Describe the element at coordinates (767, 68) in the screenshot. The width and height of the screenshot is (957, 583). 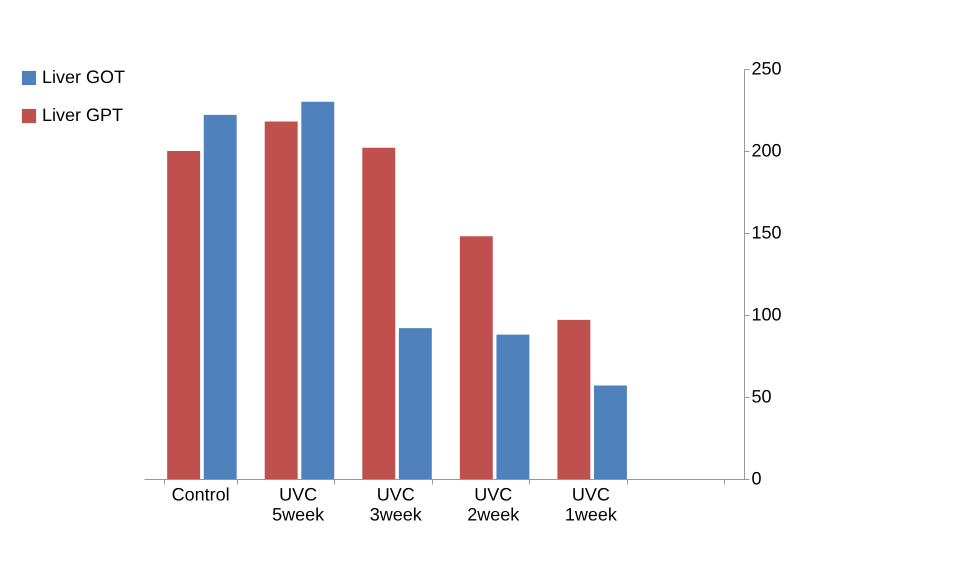
I see `y-tick-label: 250` at that location.